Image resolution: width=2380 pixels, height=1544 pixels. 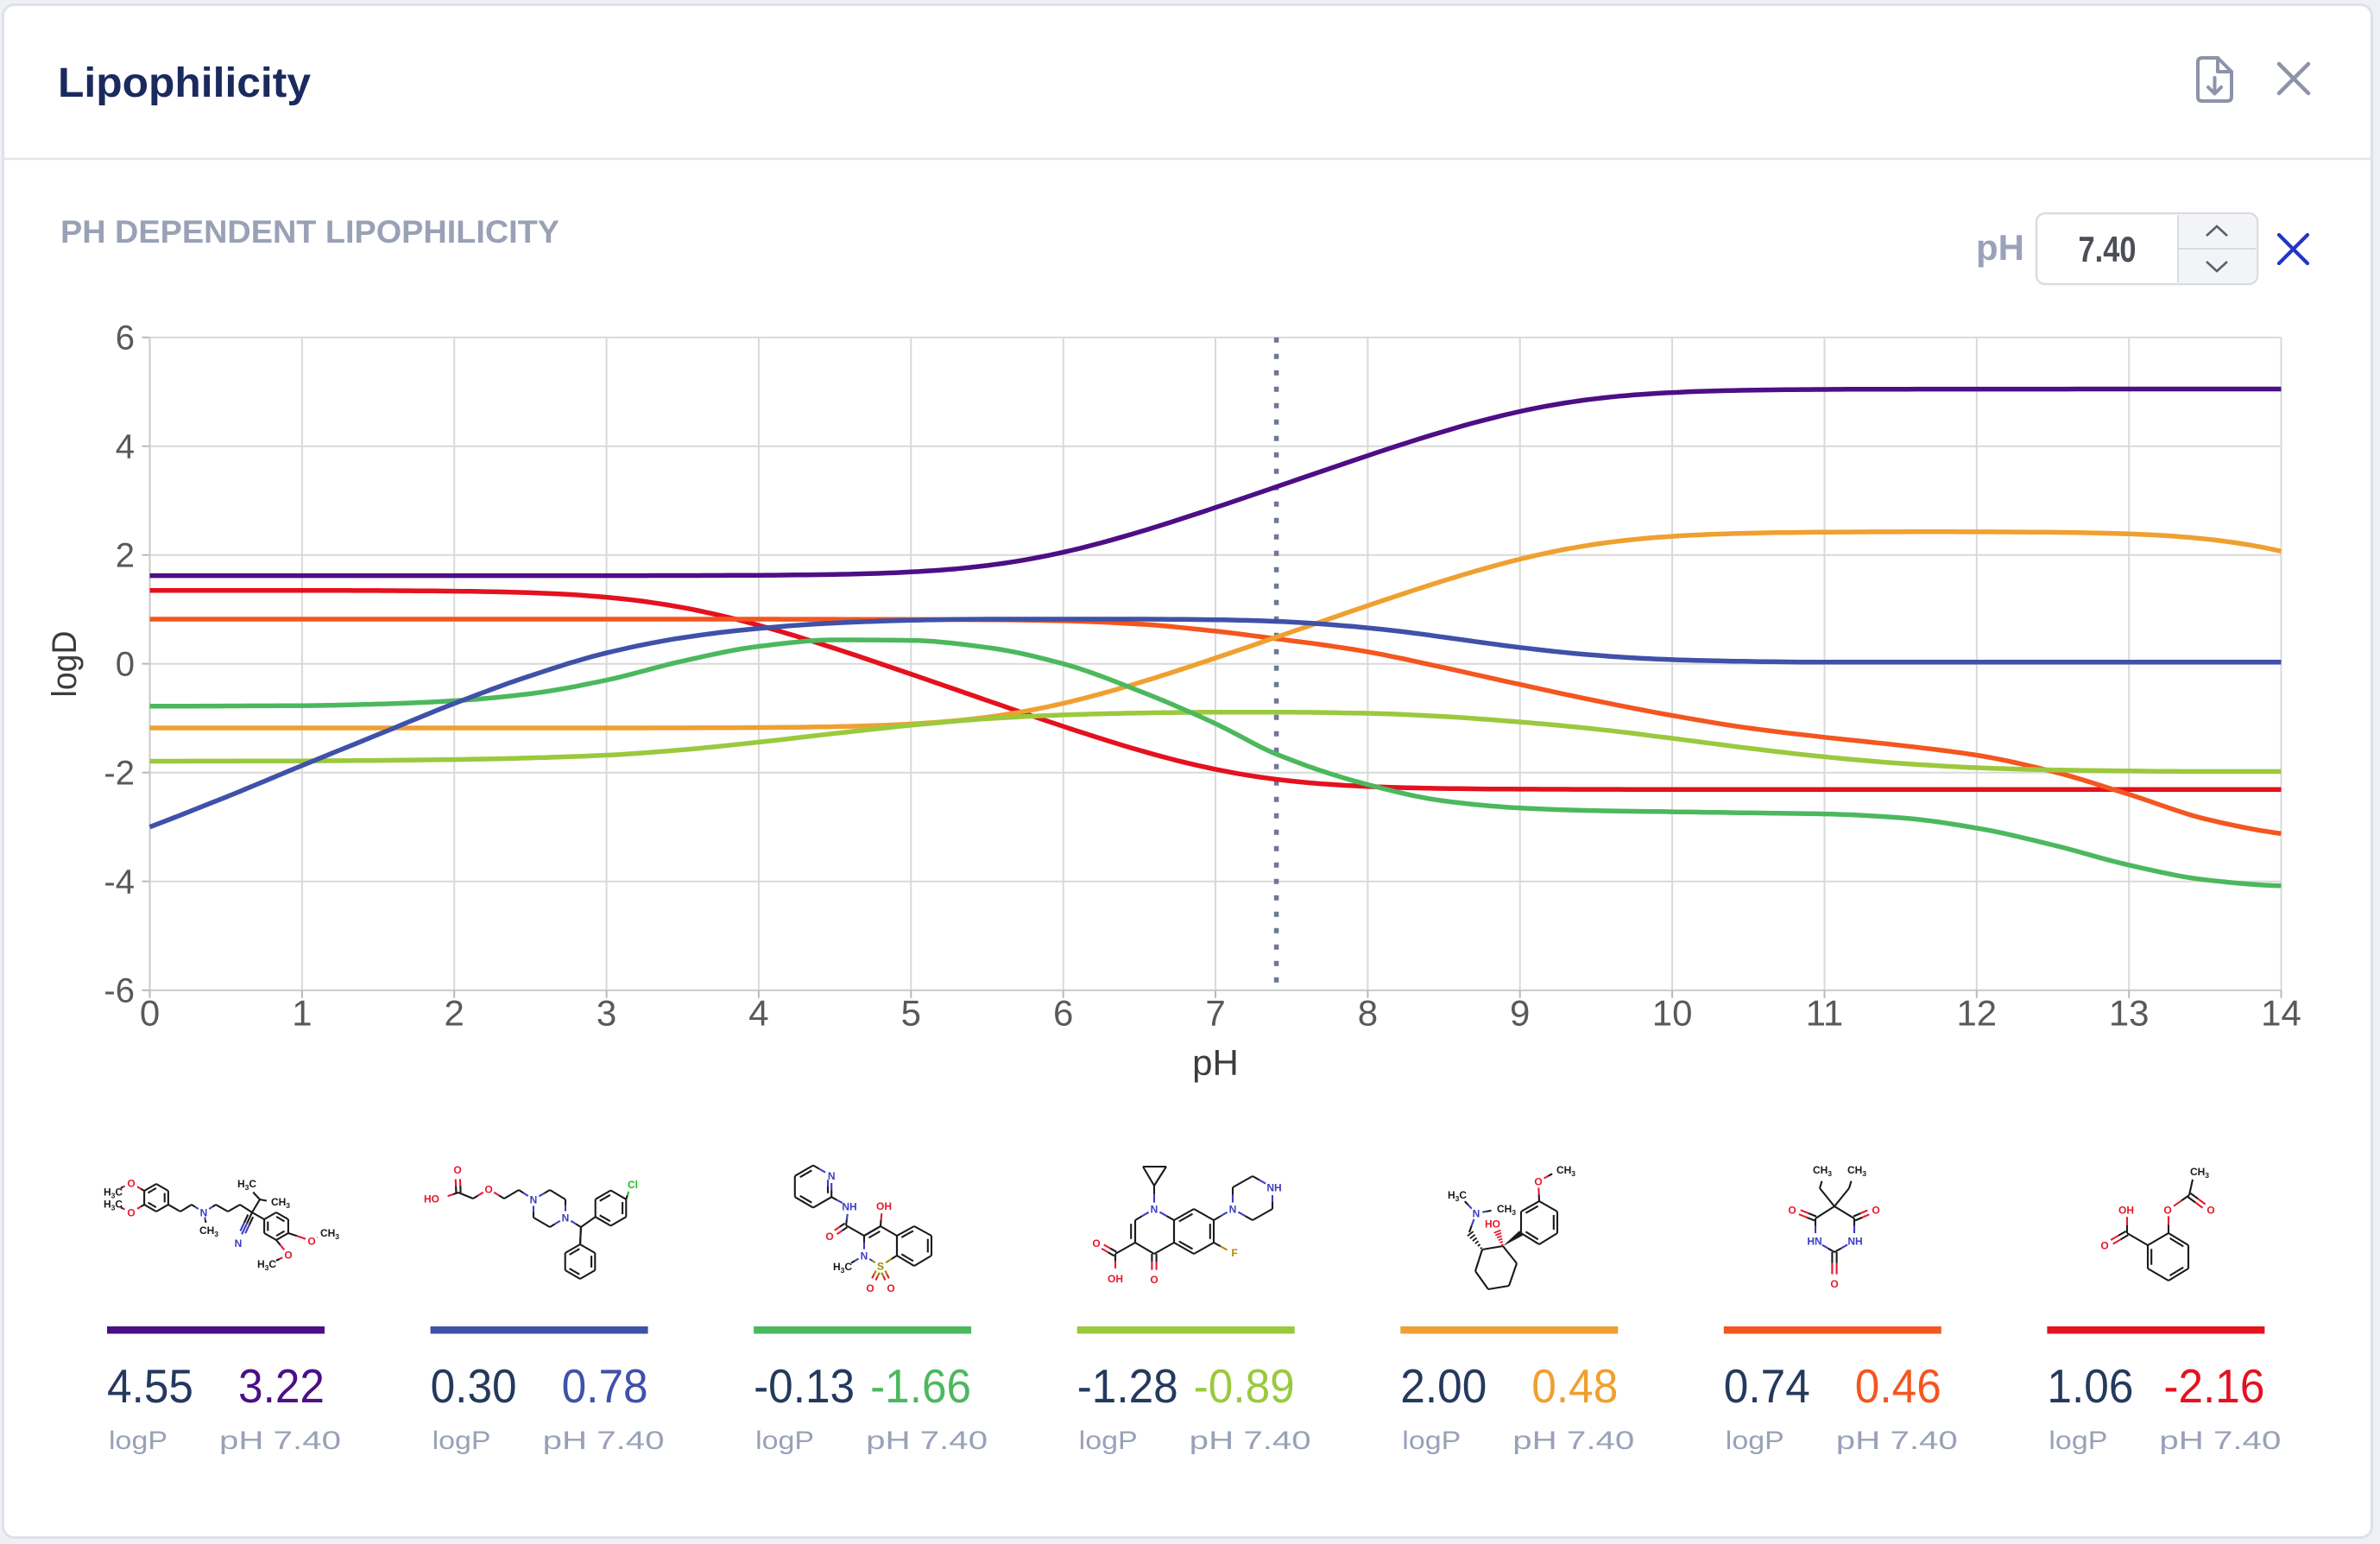 I want to click on svg-text: 14, so click(x=2281, y=1013).